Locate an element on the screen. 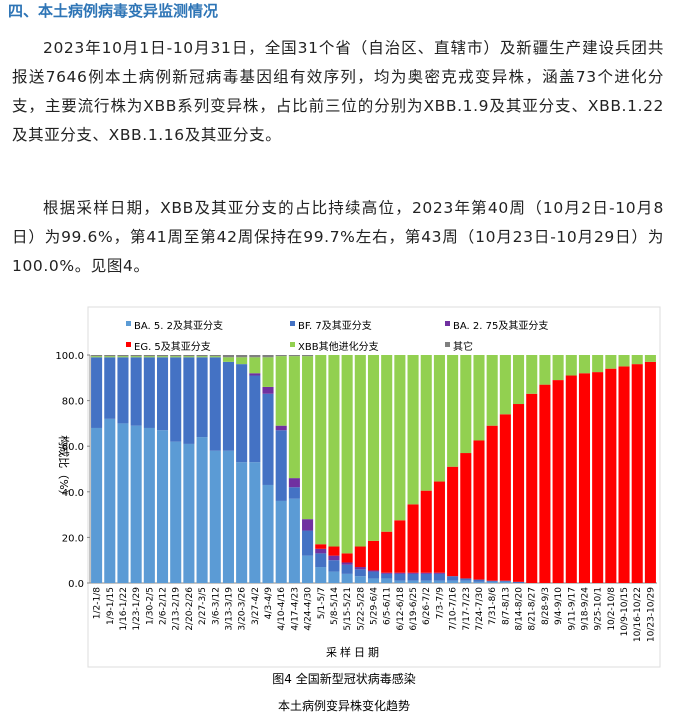  y-tick-label: 20.0 is located at coordinates (73, 538).